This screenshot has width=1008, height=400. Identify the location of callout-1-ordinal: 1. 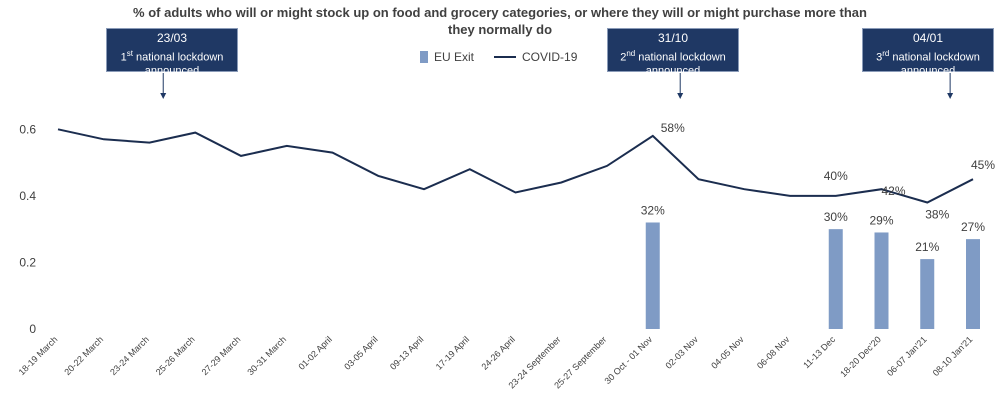
(123, 57).